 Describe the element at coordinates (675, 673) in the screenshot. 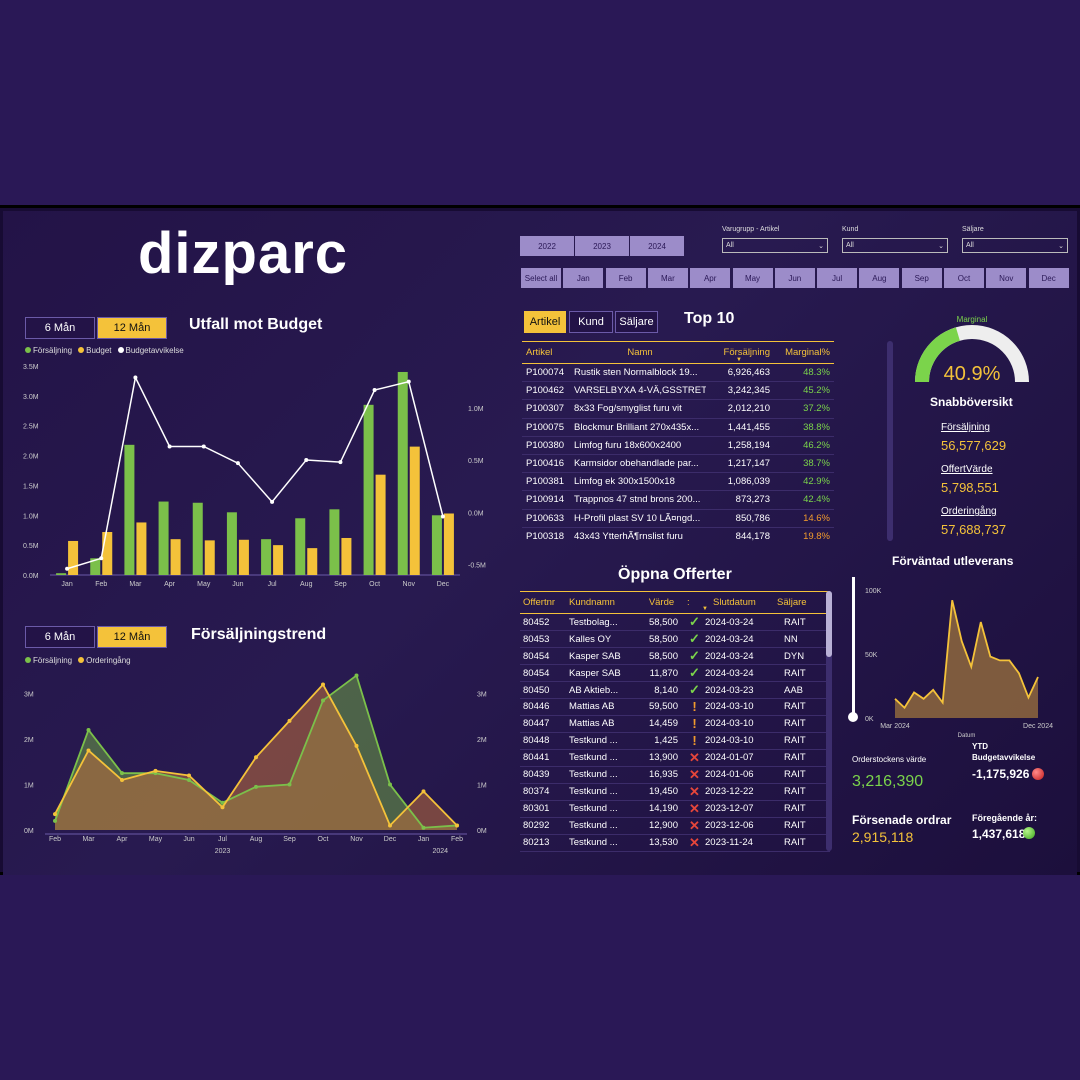

I see `table-row: 80454 Kasper SAB 11,870 ✓ 2024-03-24 RAIT` at that location.